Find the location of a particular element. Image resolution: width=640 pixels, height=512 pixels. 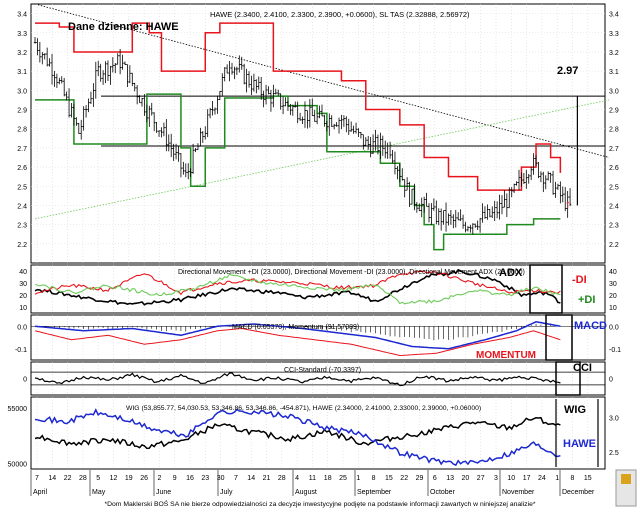

month-label: August is located at coordinates (306, 492).